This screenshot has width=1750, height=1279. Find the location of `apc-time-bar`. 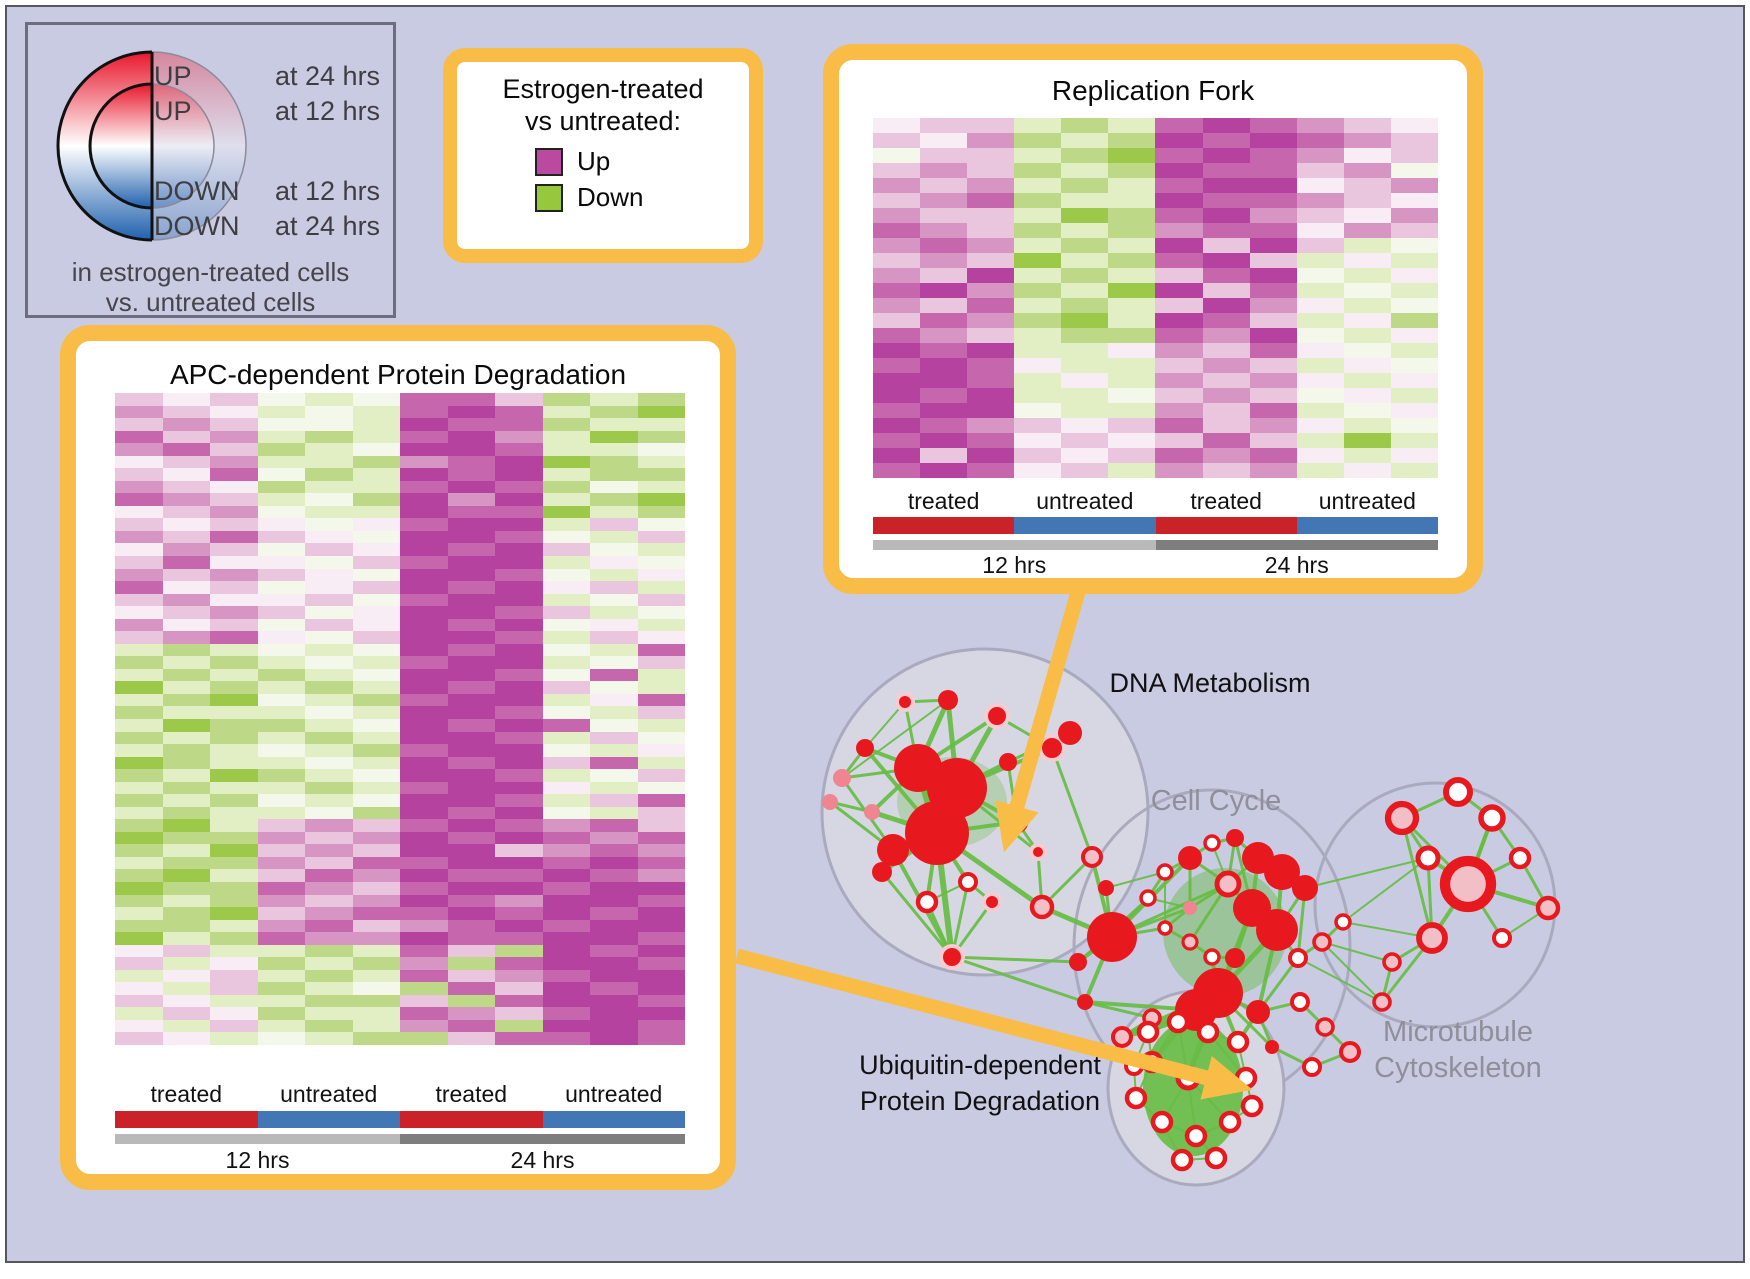

apc-time-bar is located at coordinates (400, 1139).